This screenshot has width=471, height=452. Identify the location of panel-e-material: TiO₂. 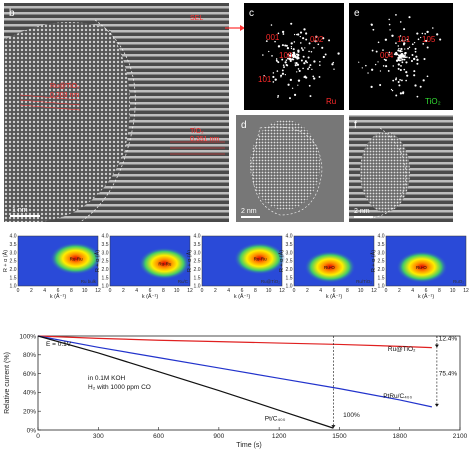
(433, 101).